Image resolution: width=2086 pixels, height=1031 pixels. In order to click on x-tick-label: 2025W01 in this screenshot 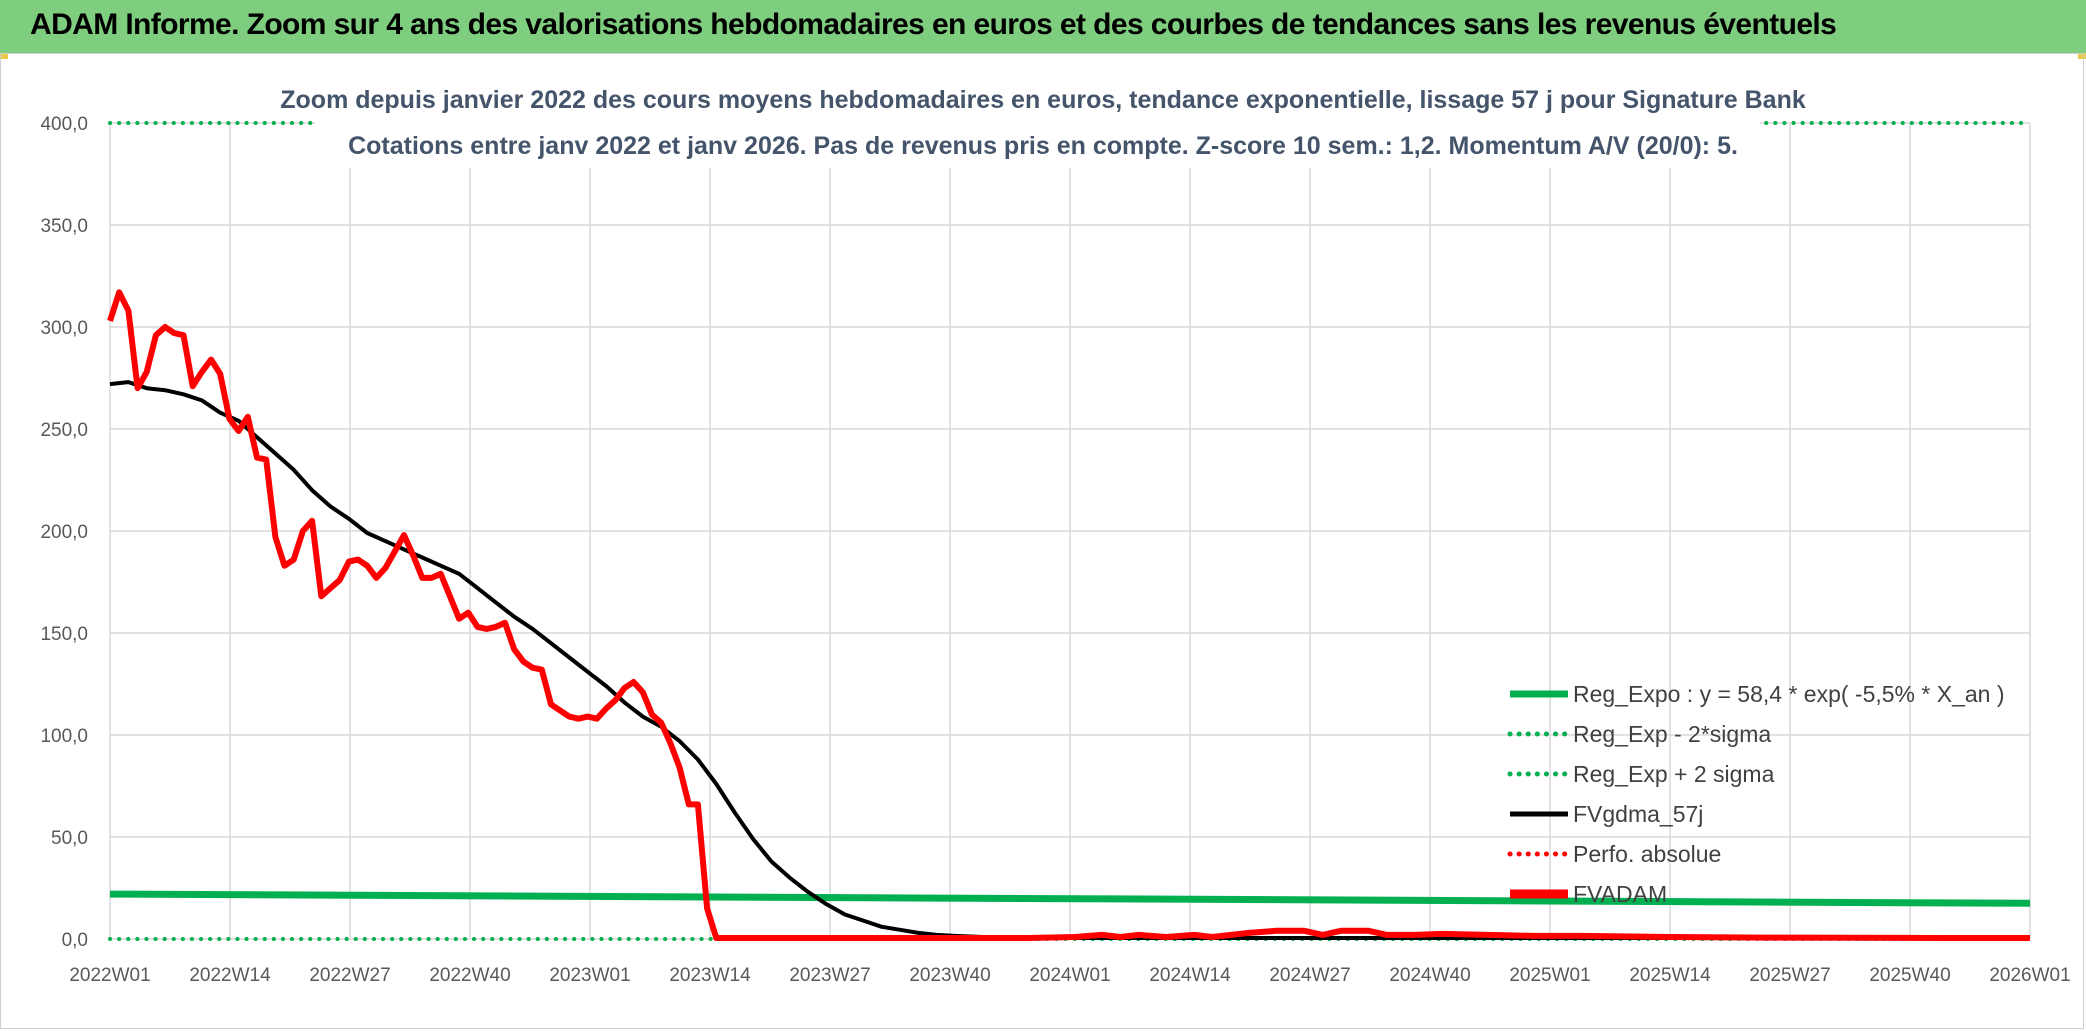, I will do `click(1549, 975)`.